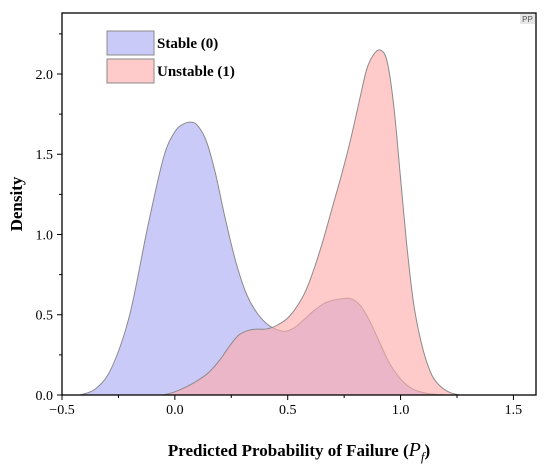 The width and height of the screenshot is (550, 473). What do you see at coordinates (514, 410) in the screenshot?
I see `x-tick-label: 1.5` at bounding box center [514, 410].